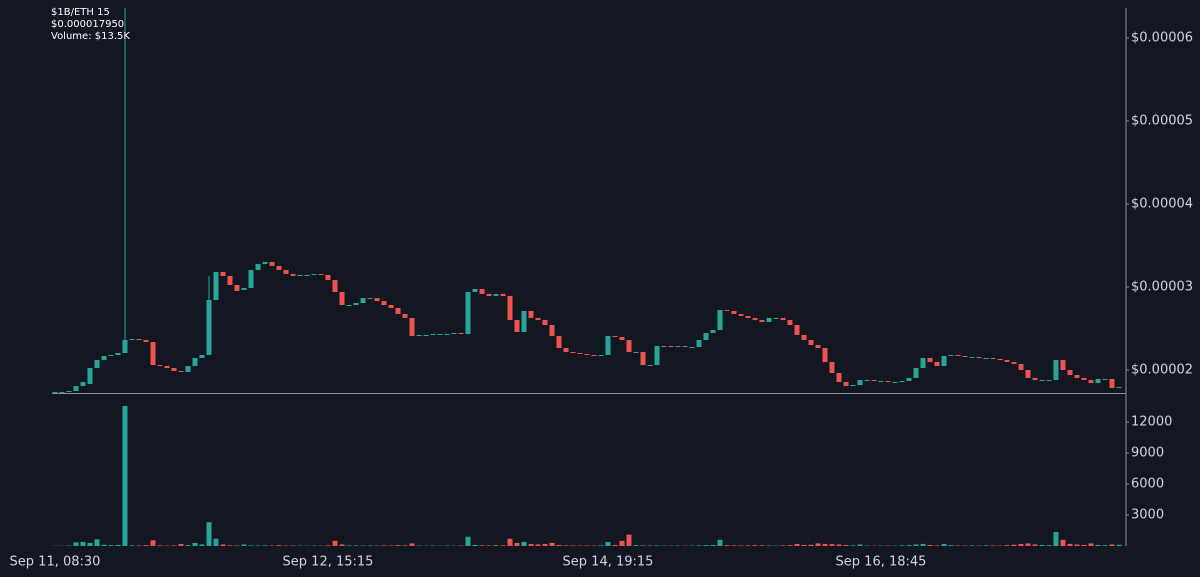 The height and width of the screenshot is (577, 1200). What do you see at coordinates (1162, 286) in the screenshot?
I see `y-tick-label: $0.00003` at bounding box center [1162, 286].